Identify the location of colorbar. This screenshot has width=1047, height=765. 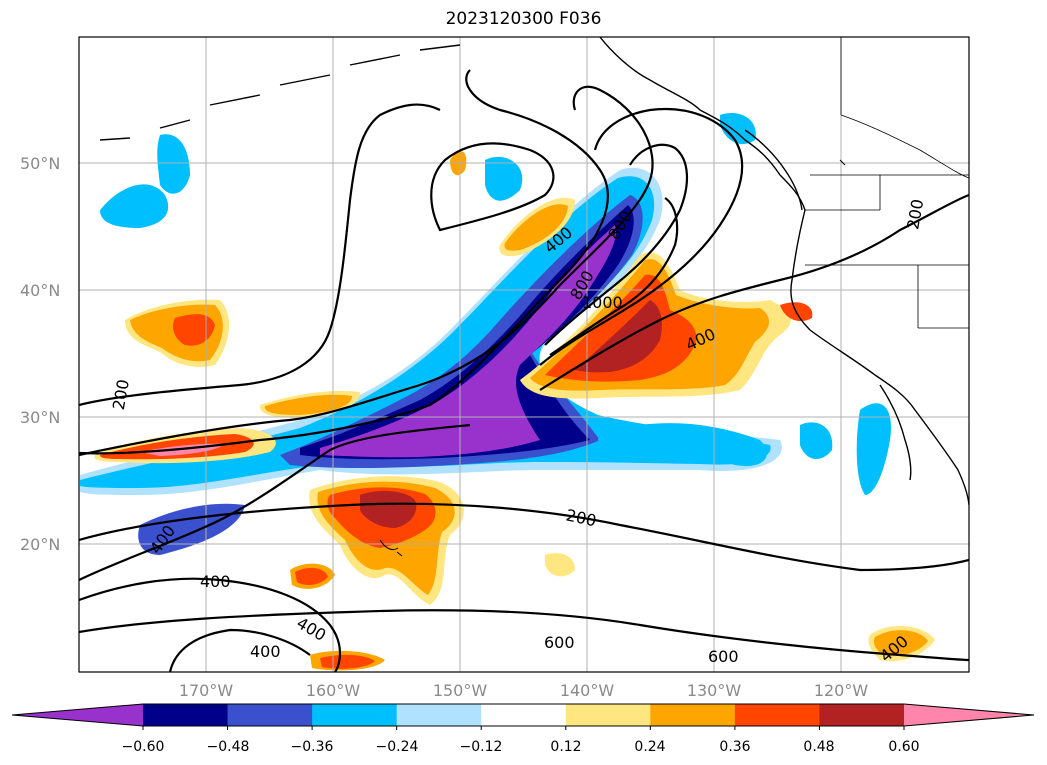
(523, 716).